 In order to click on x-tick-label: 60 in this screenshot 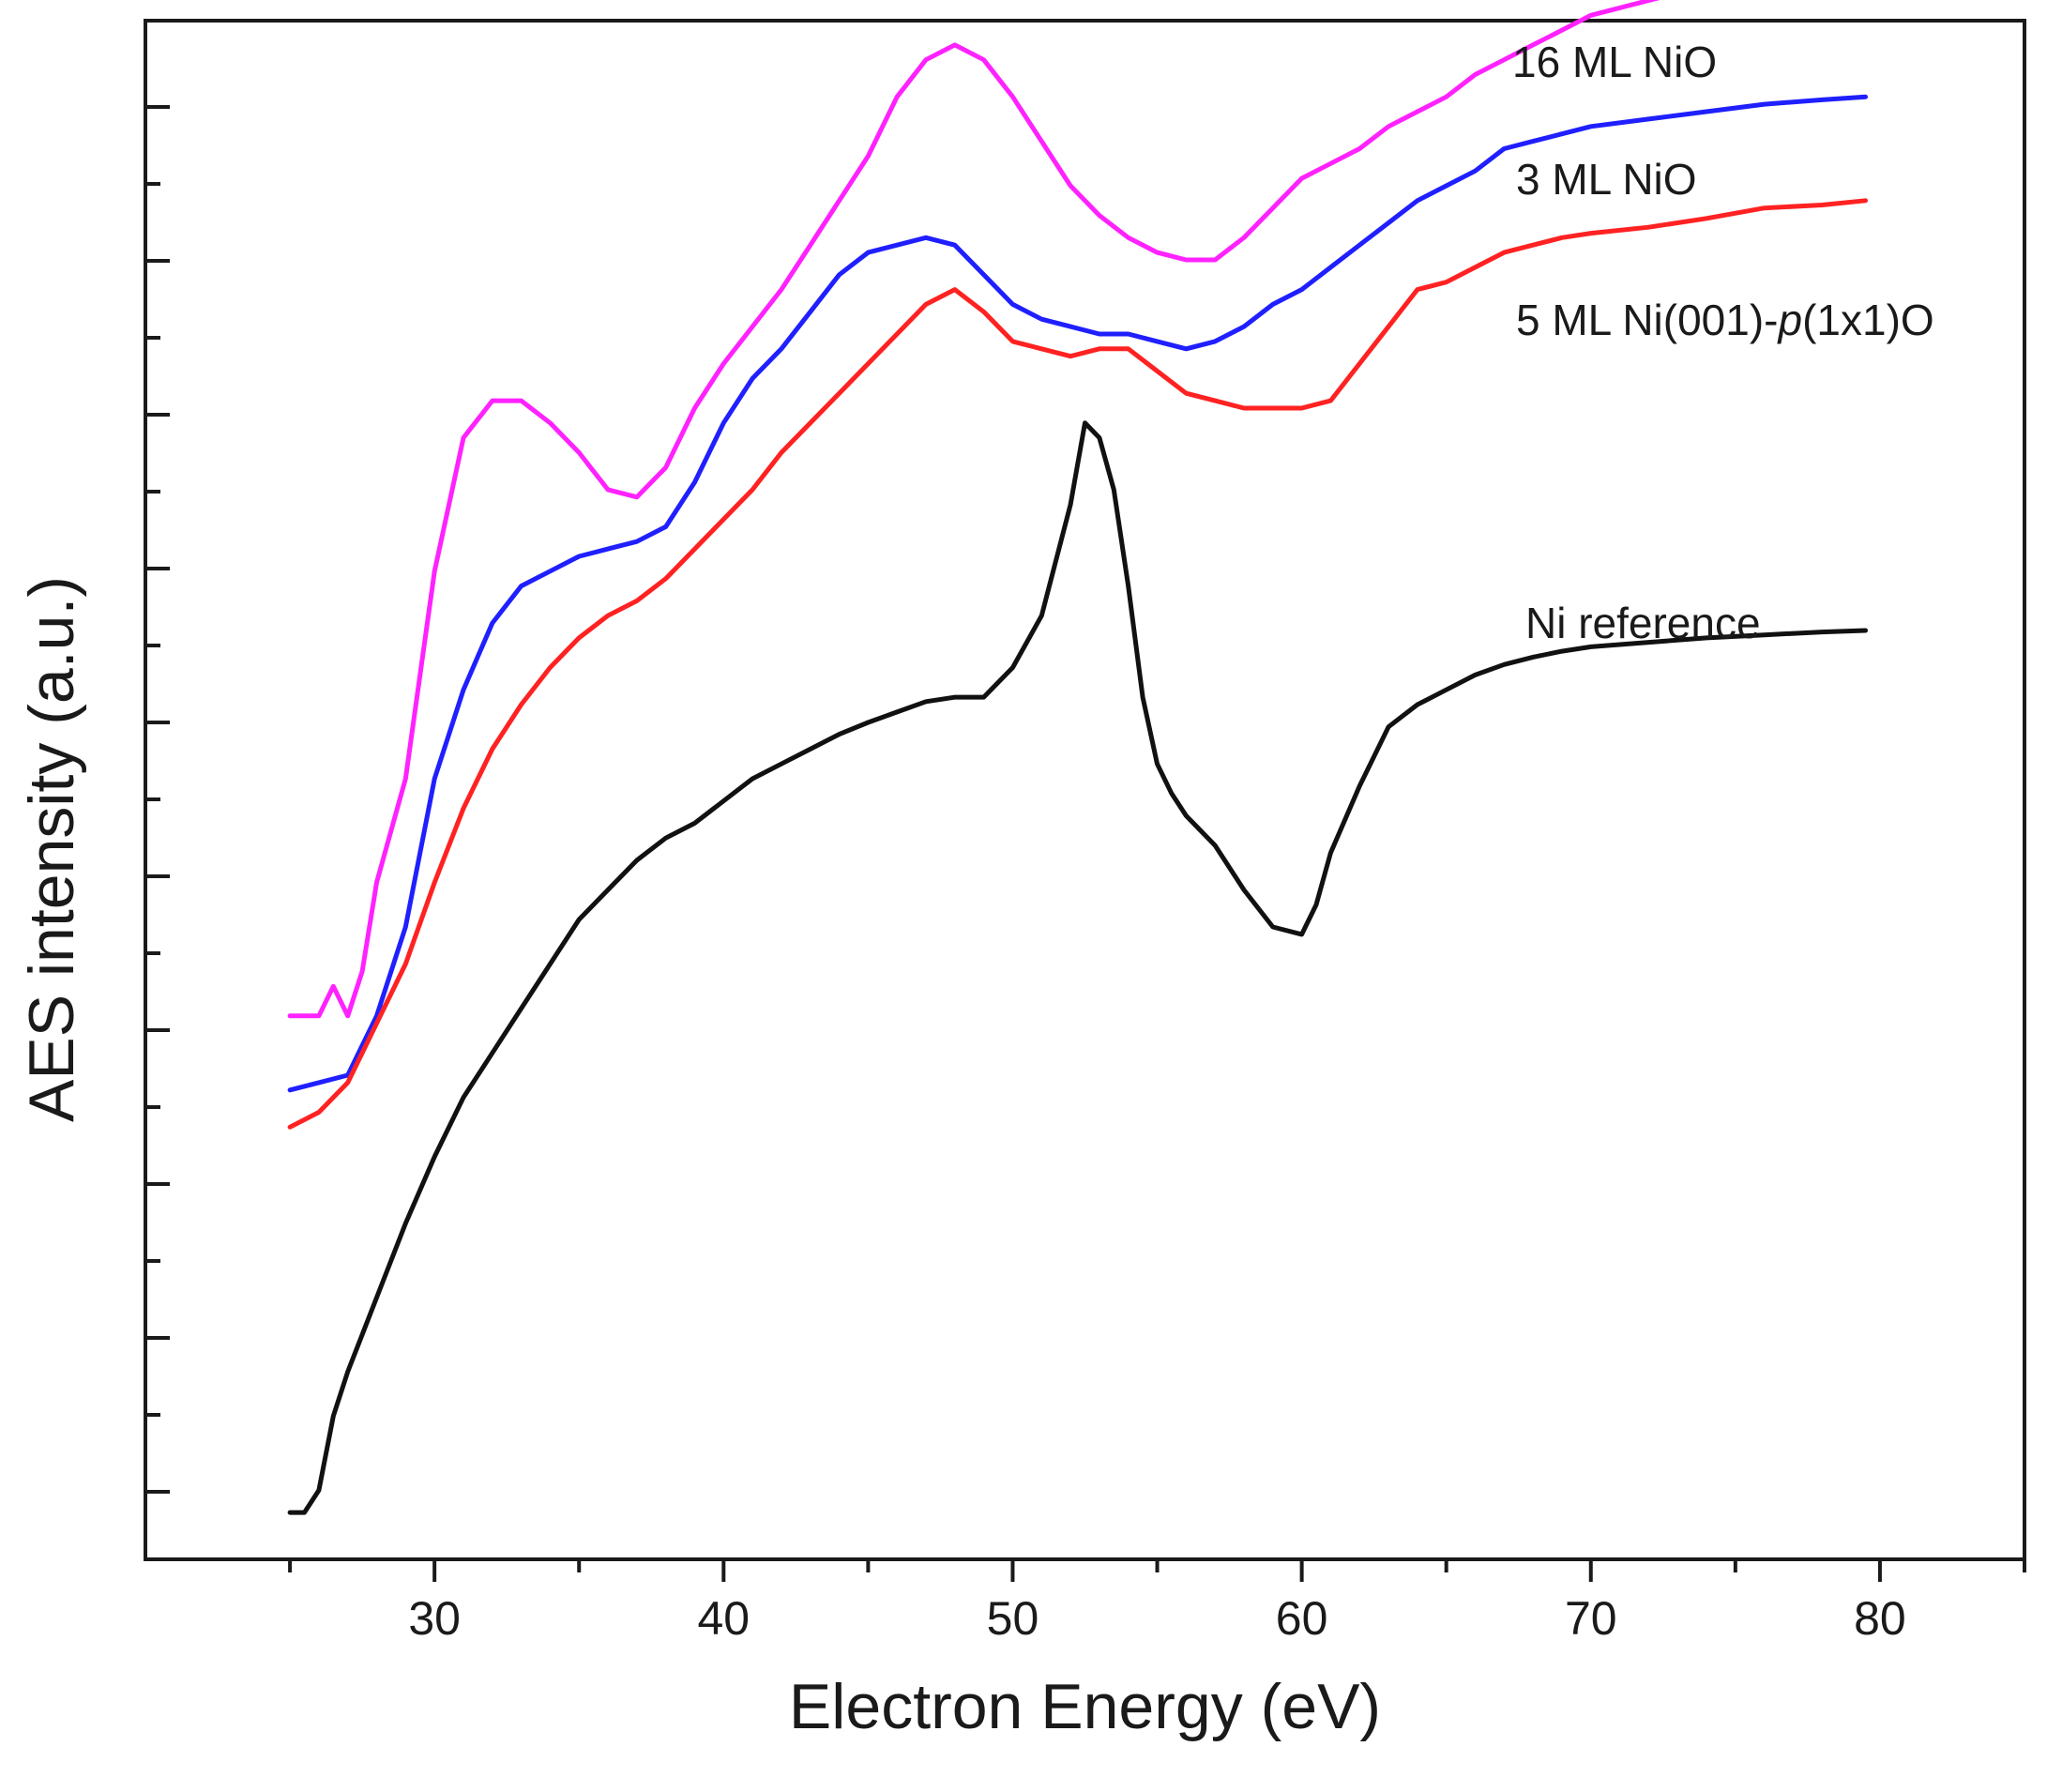, I will do `click(1302, 1618)`.